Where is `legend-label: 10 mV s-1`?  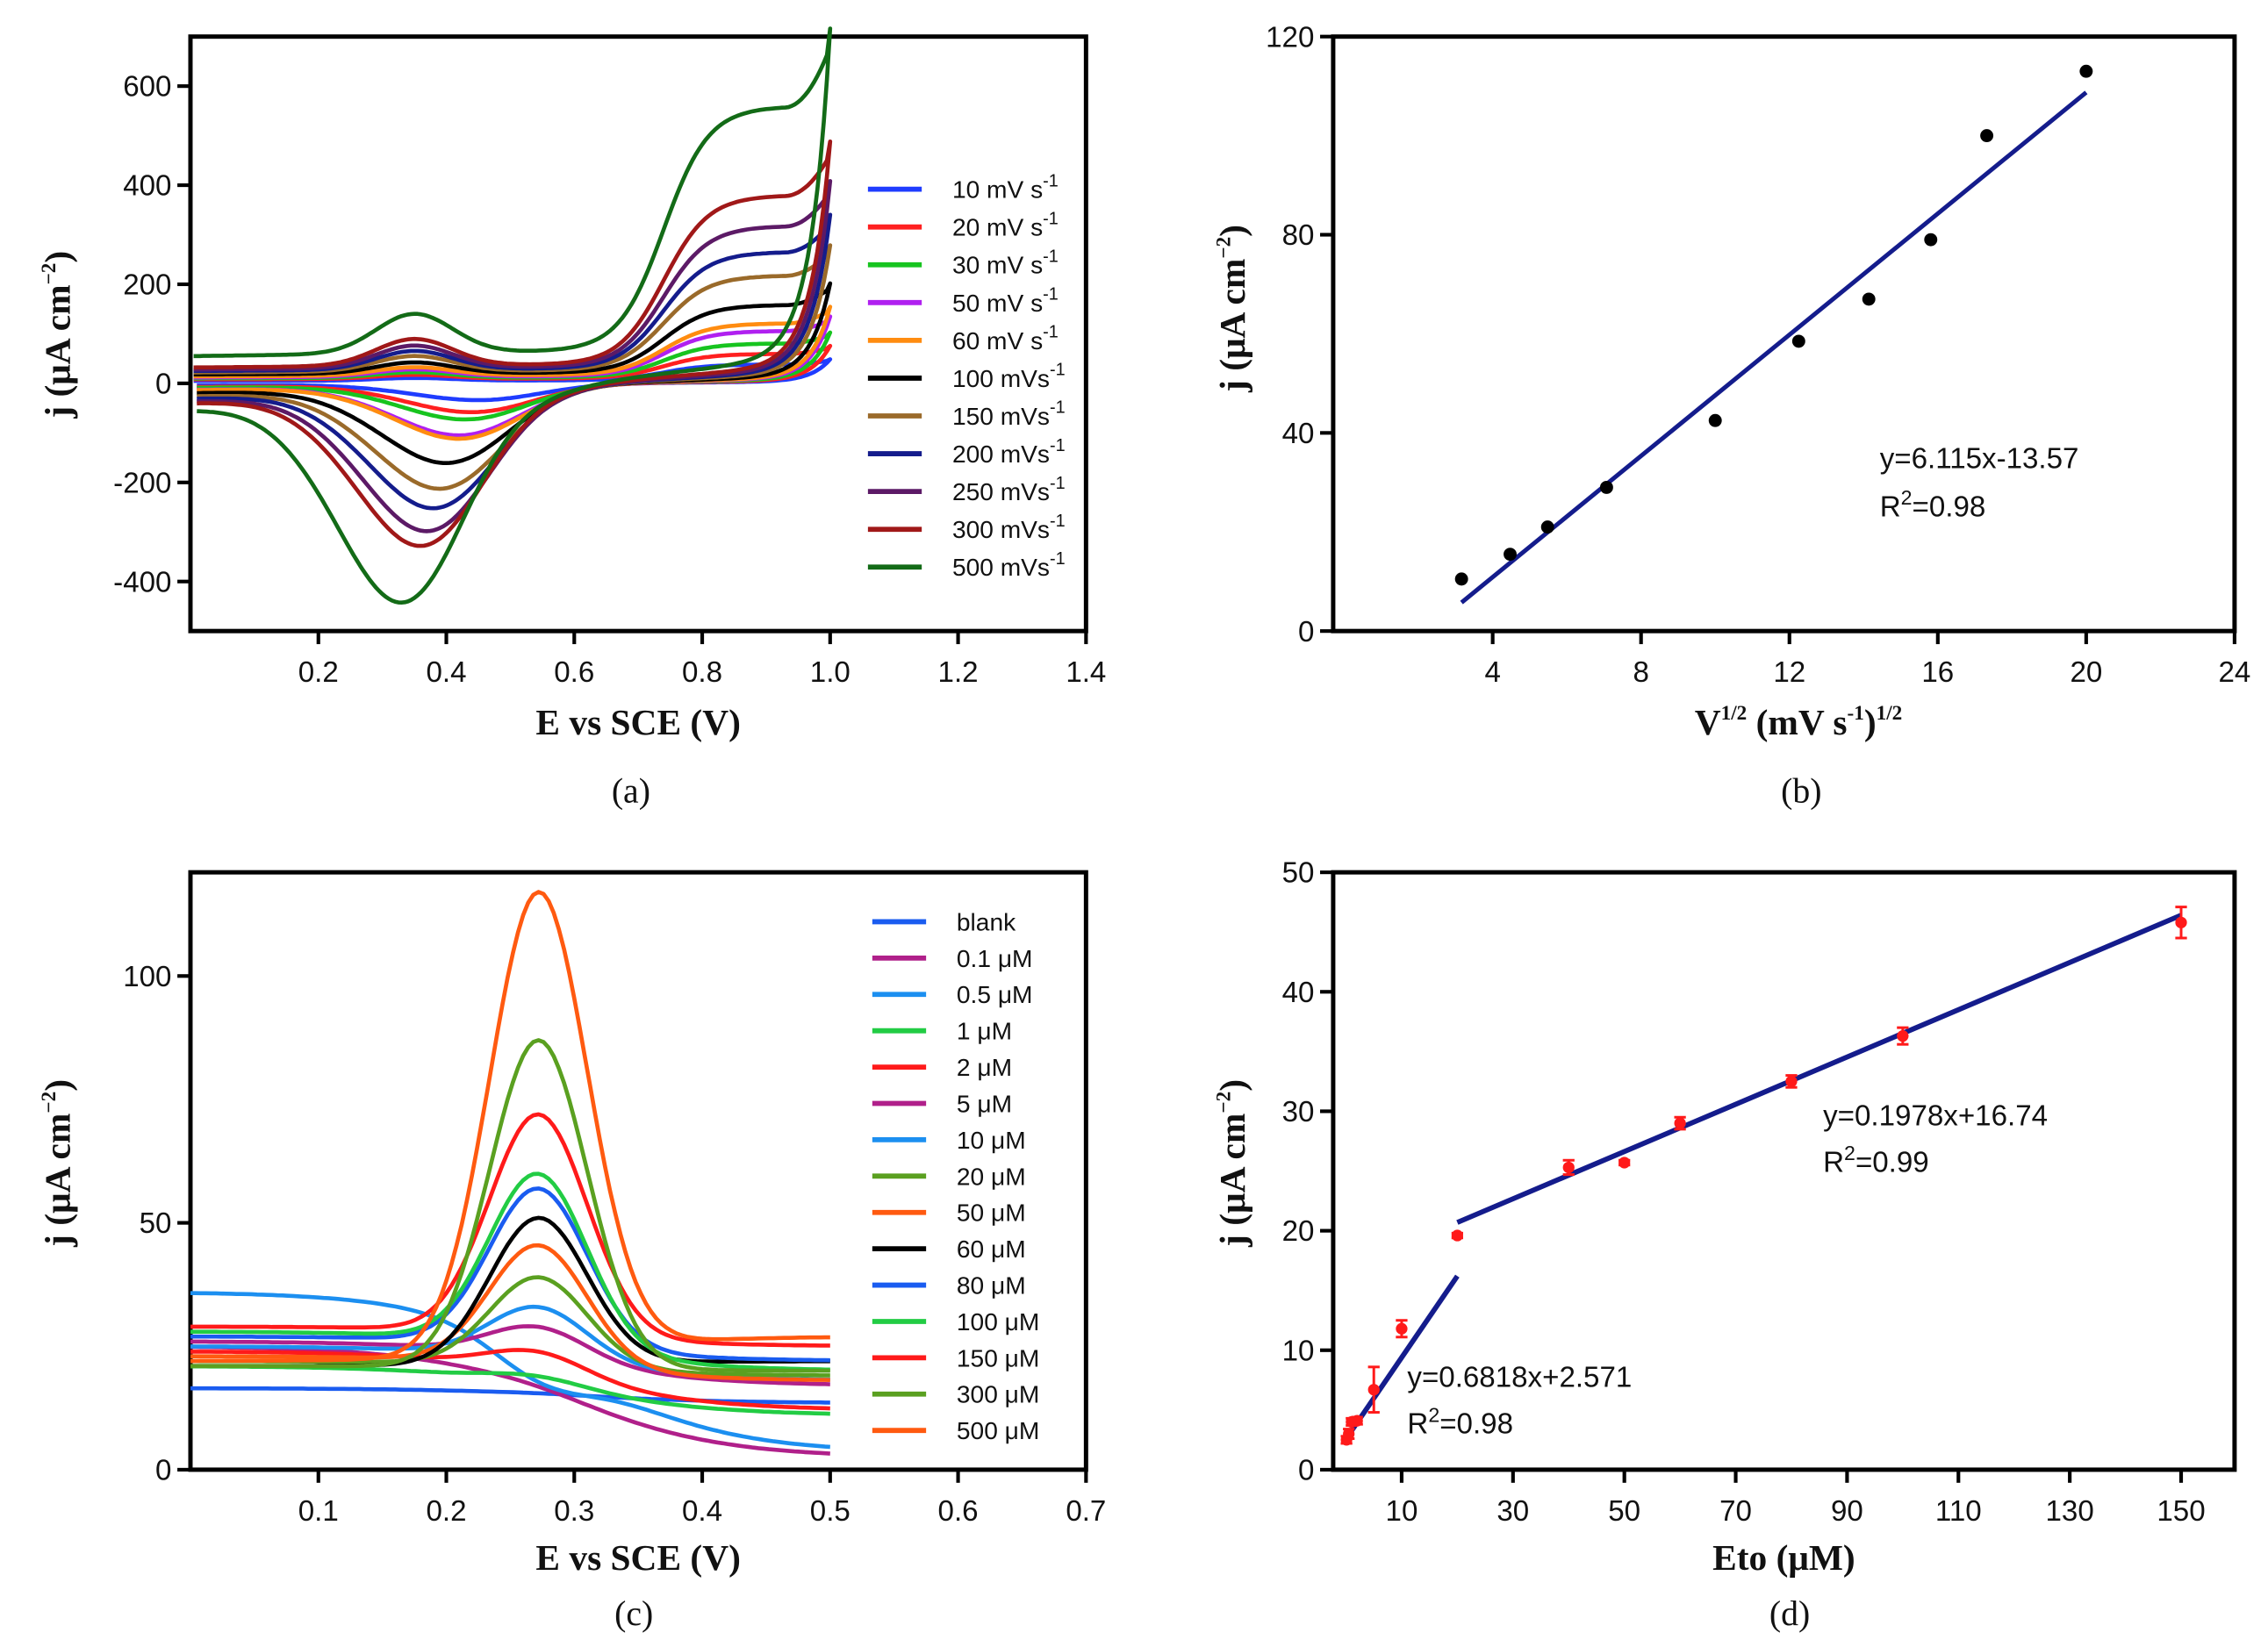 legend-label: 10 mV s-1 is located at coordinates (1006, 187).